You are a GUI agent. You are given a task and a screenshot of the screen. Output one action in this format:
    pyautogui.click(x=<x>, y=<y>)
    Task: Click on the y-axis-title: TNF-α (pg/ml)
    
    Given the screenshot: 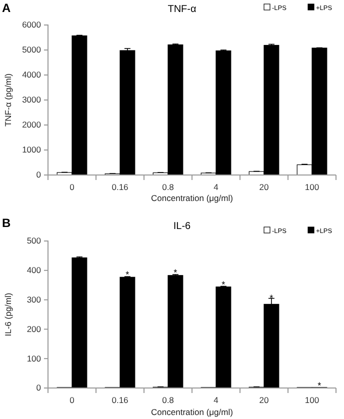 What is the action you would take?
    pyautogui.click(x=8, y=100)
    